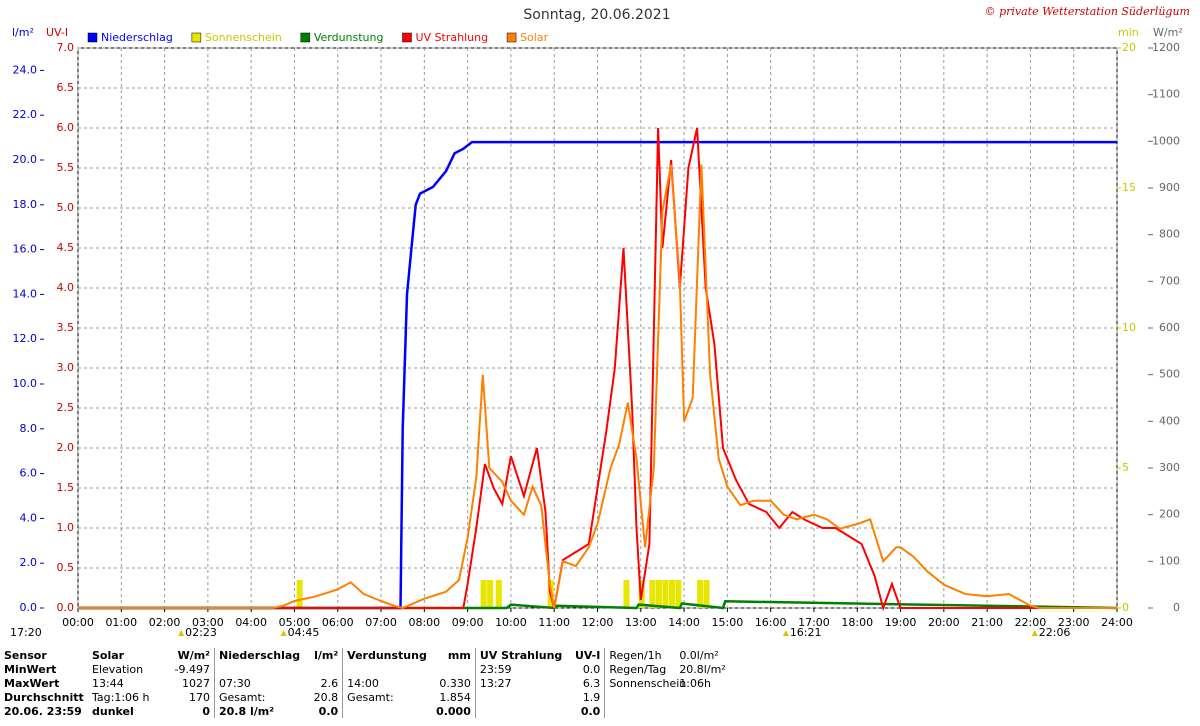  I want to click on table-cell: 0, so click(206, 711).